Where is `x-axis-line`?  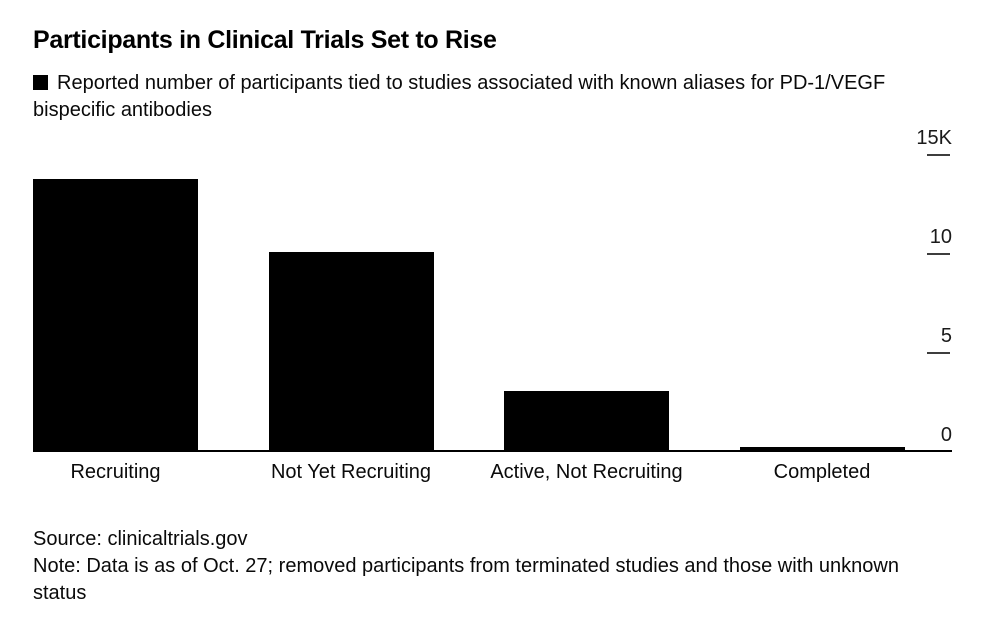 x-axis-line is located at coordinates (492, 451).